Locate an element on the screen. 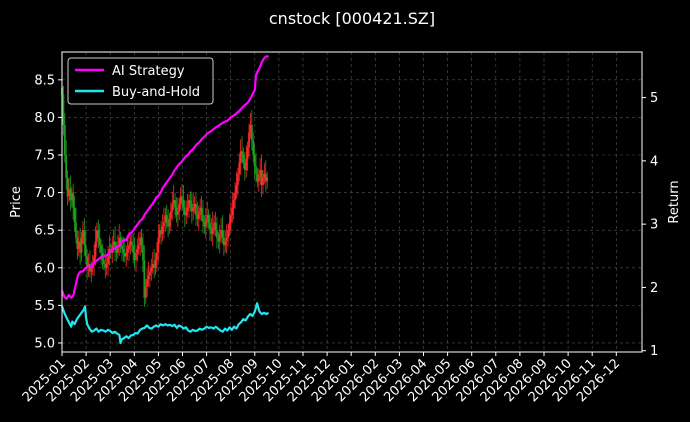 The image size is (690, 422). left-tick-label: 6.5 is located at coordinates (44, 231).